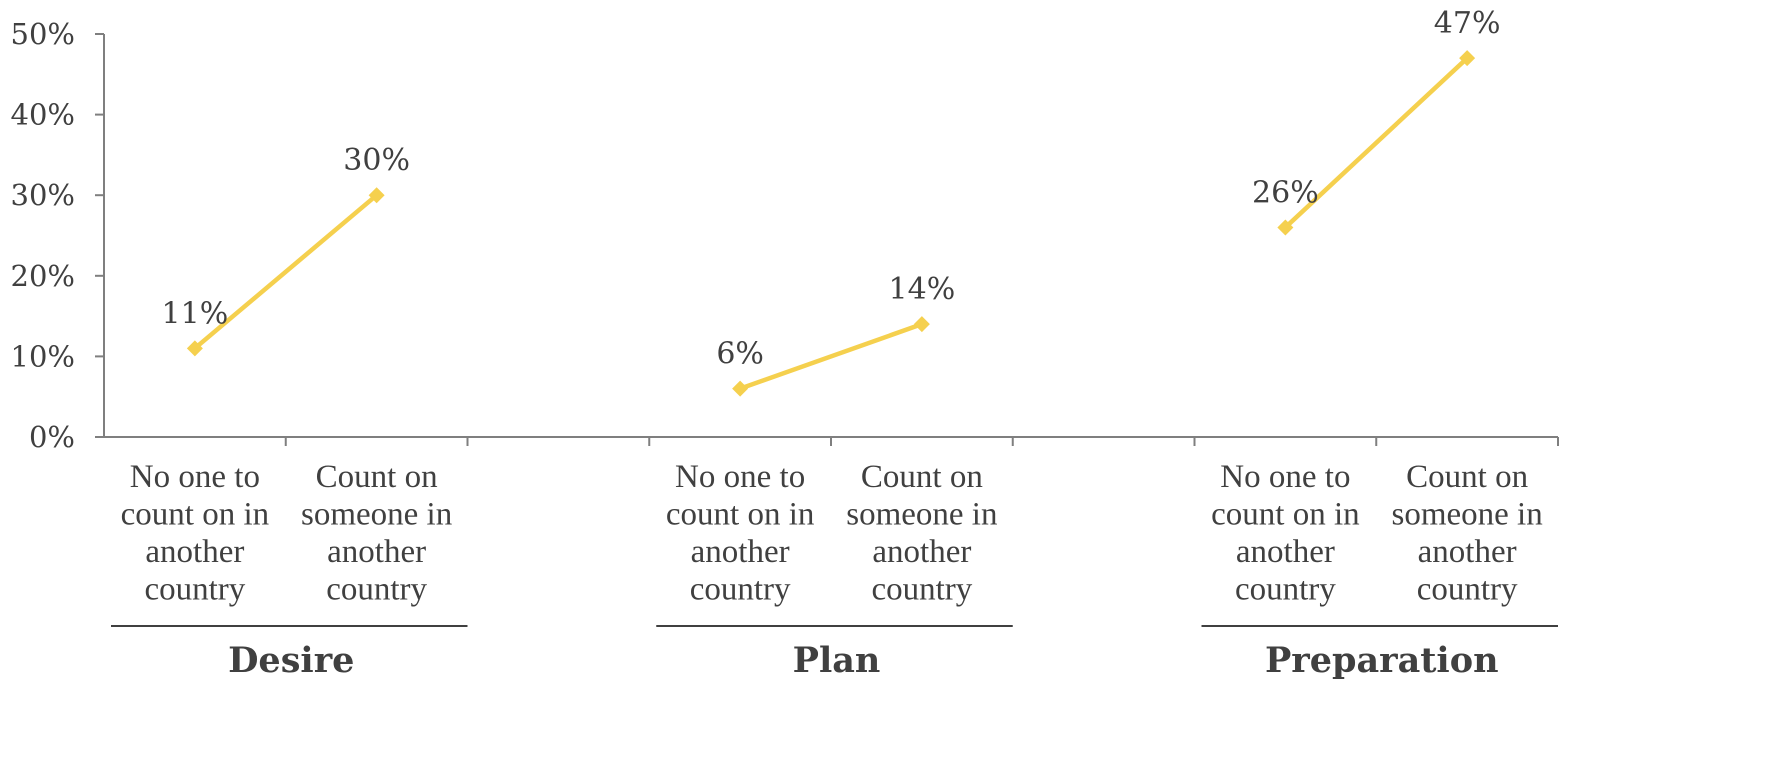 The width and height of the screenshot is (1777, 773). I want to click on group-labels: Desire Plan Preparation, so click(834, 653).